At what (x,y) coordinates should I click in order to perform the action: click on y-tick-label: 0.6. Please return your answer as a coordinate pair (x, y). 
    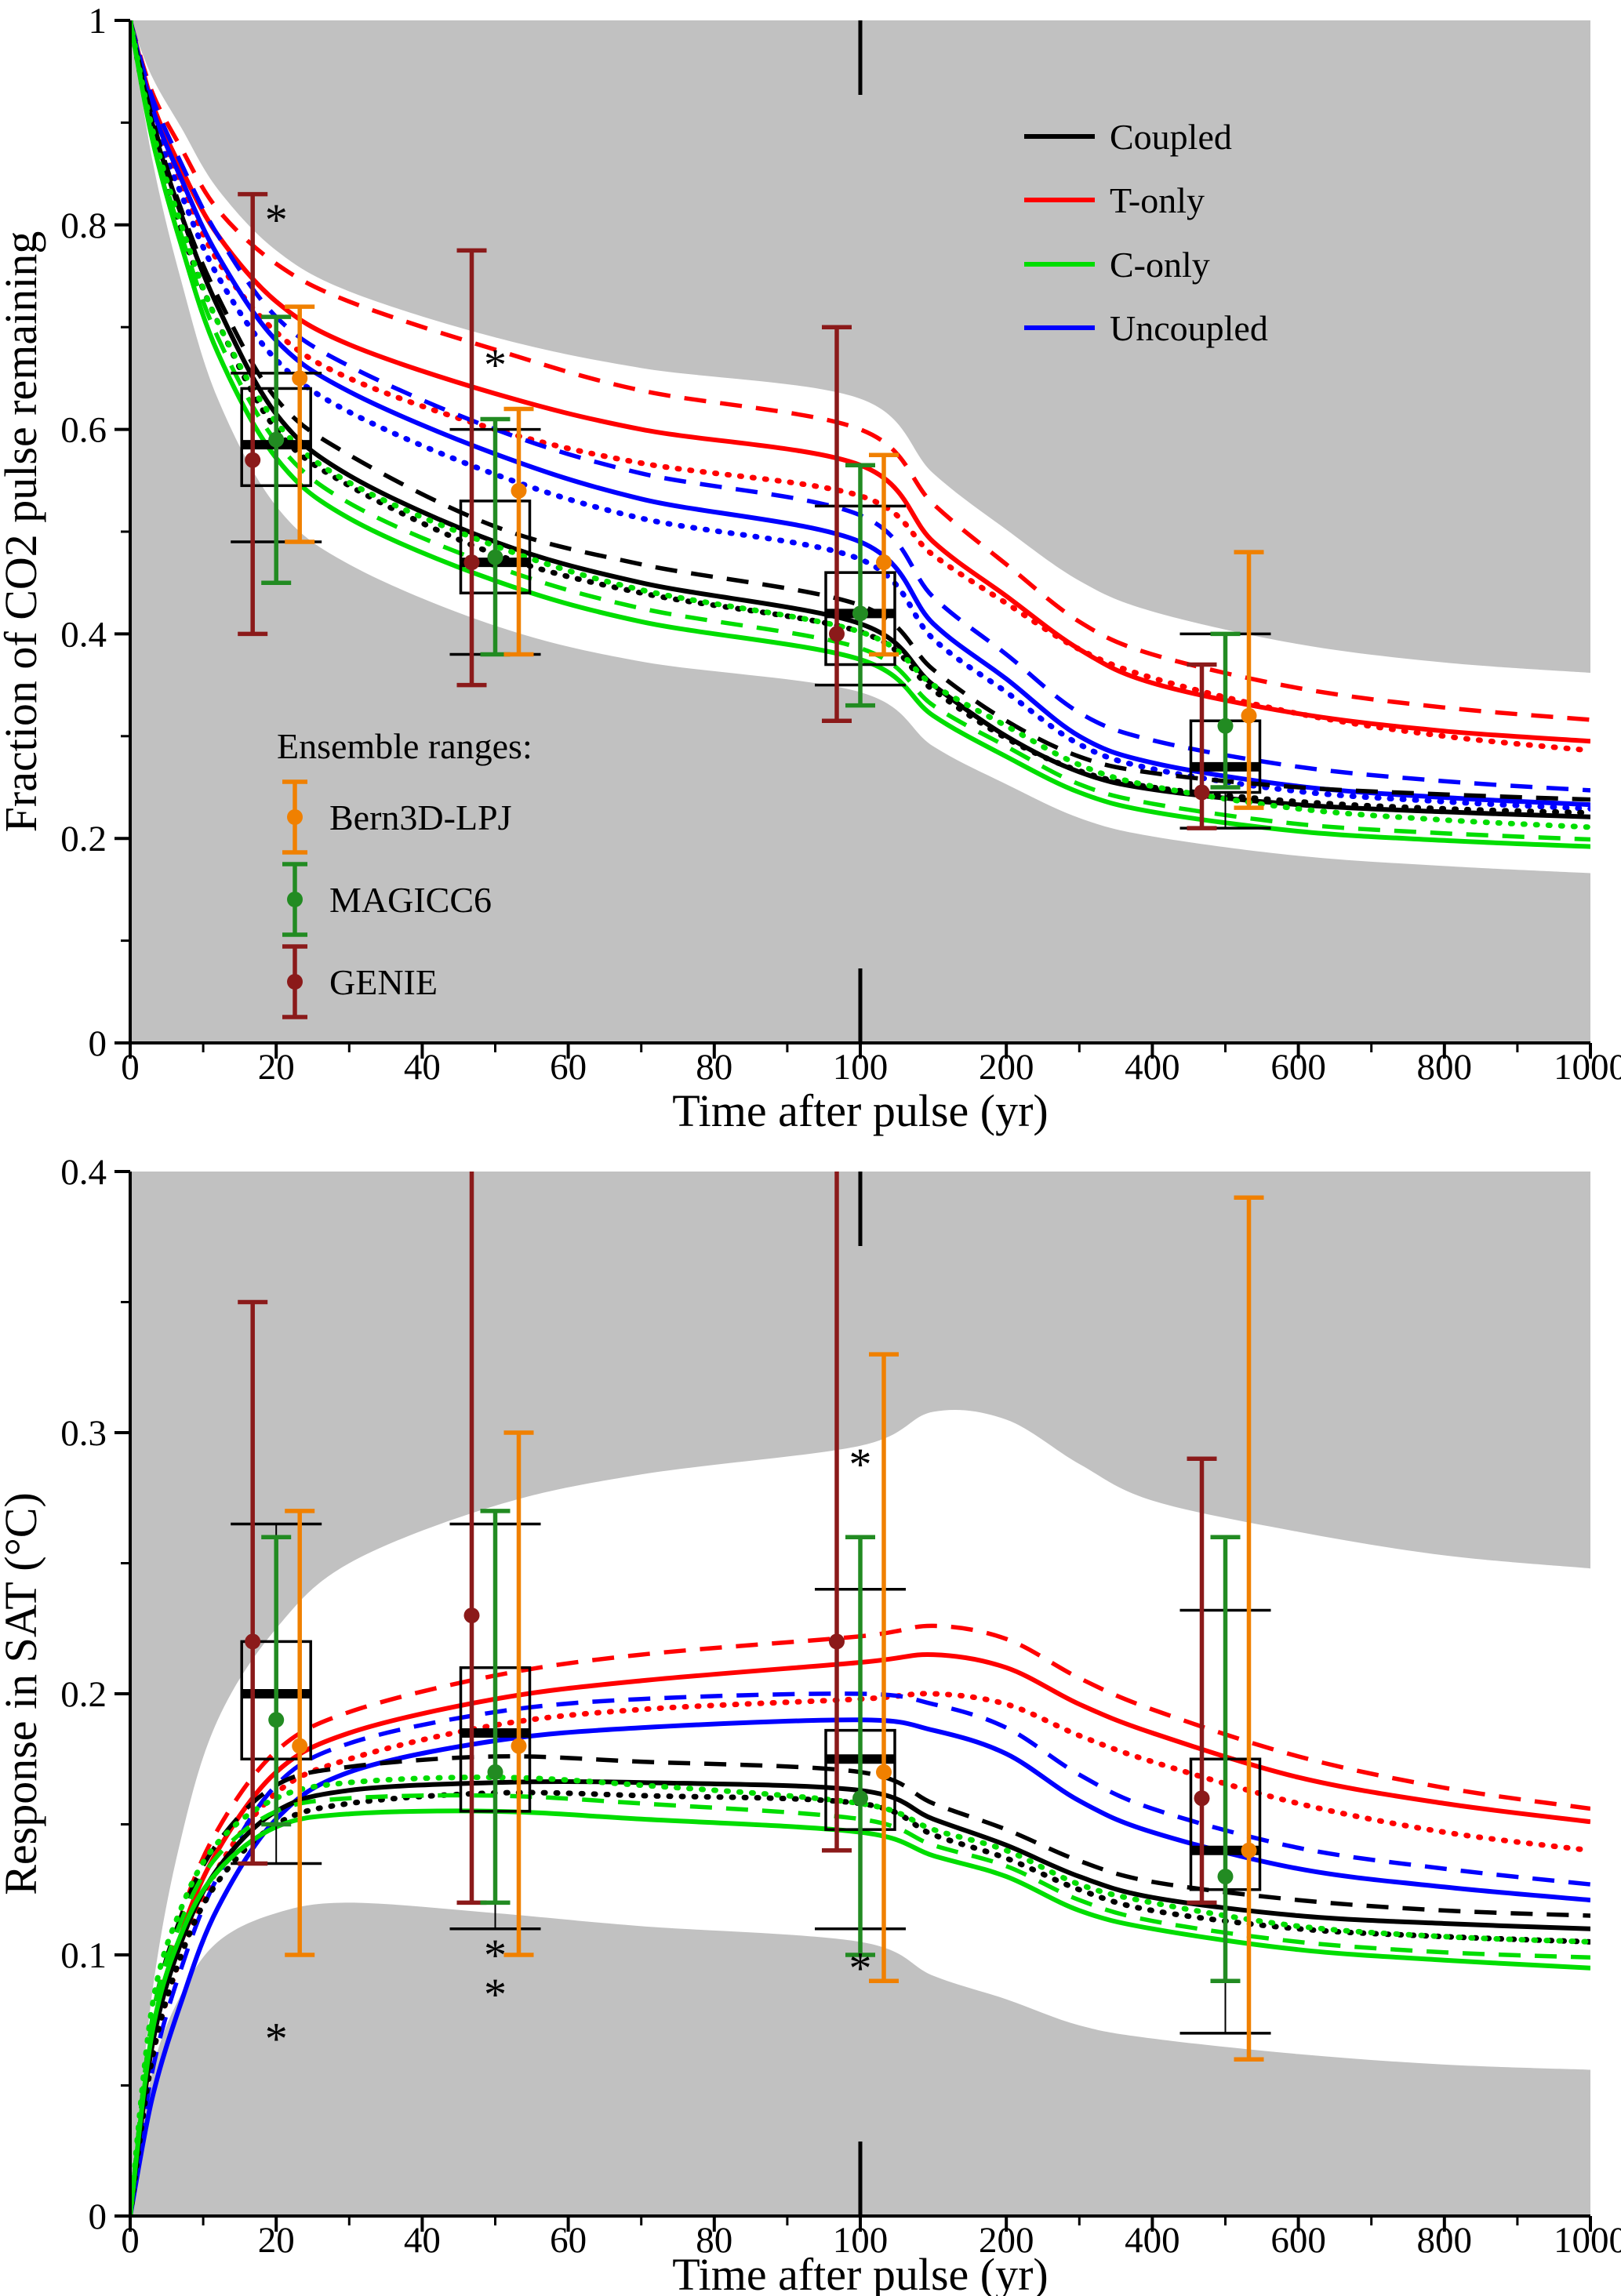
    Looking at the image, I should click on (83, 430).